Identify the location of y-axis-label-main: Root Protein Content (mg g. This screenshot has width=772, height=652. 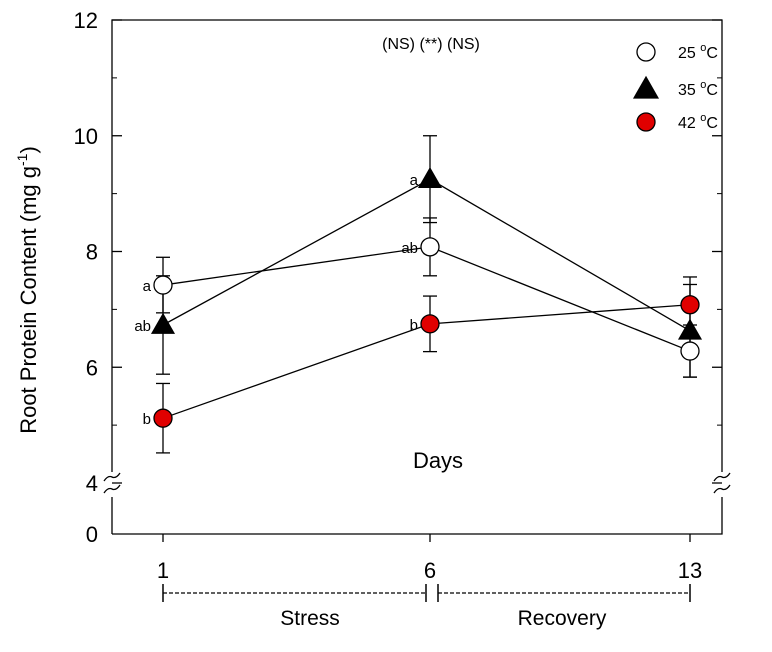
(28, 300).